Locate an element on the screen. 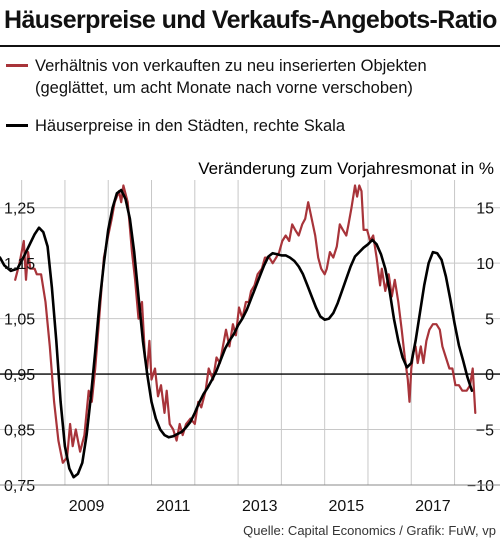 The image size is (500, 545). right-tick-label: −5 is located at coordinates (485, 431).